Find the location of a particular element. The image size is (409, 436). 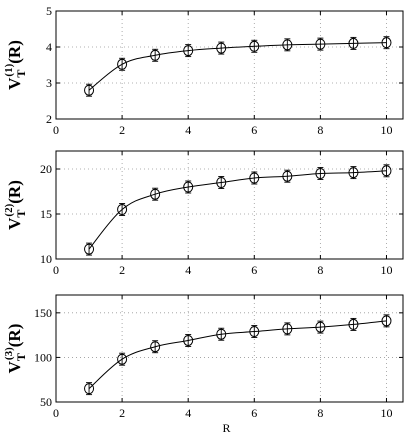

y-tick-label: 100 is located at coordinates (43, 357).